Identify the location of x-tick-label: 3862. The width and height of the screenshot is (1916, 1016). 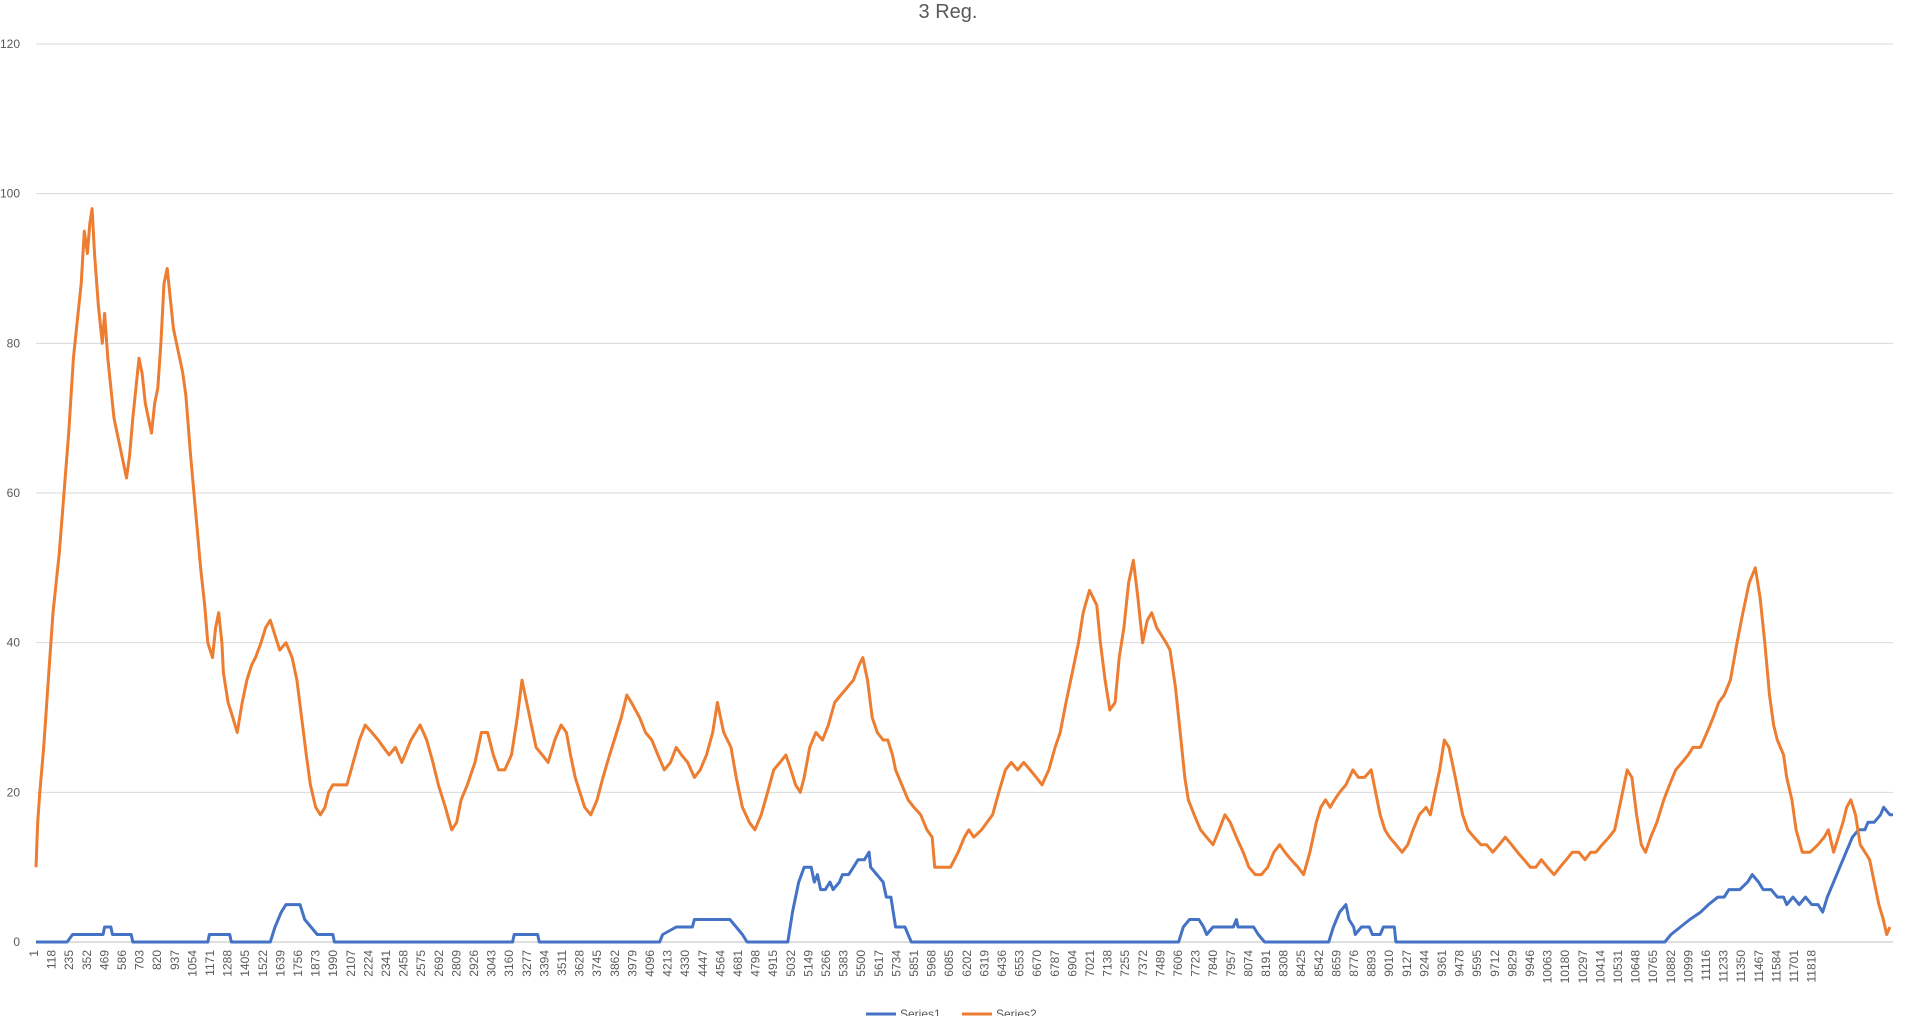
(615, 963).